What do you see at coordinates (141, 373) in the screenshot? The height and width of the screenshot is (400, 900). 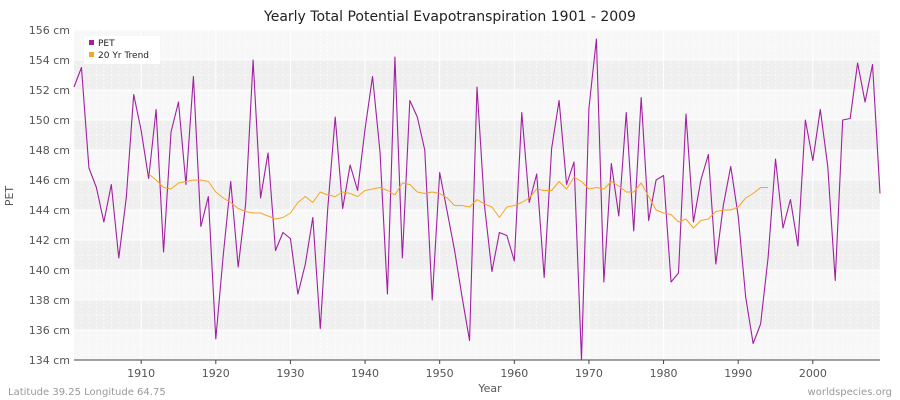 I see `x-tick-label: 1910` at bounding box center [141, 373].